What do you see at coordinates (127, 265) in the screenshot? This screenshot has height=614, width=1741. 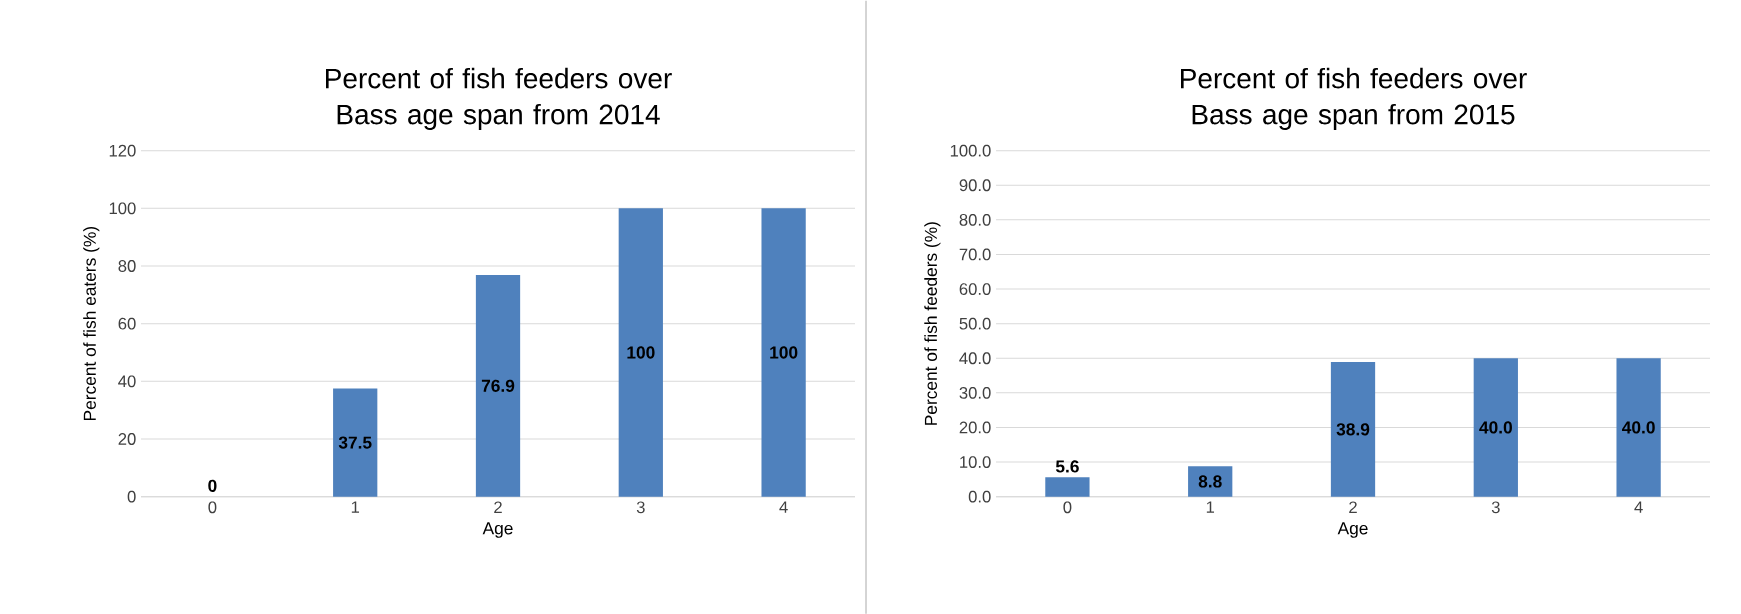 I see `y-tick-label: 80` at bounding box center [127, 265].